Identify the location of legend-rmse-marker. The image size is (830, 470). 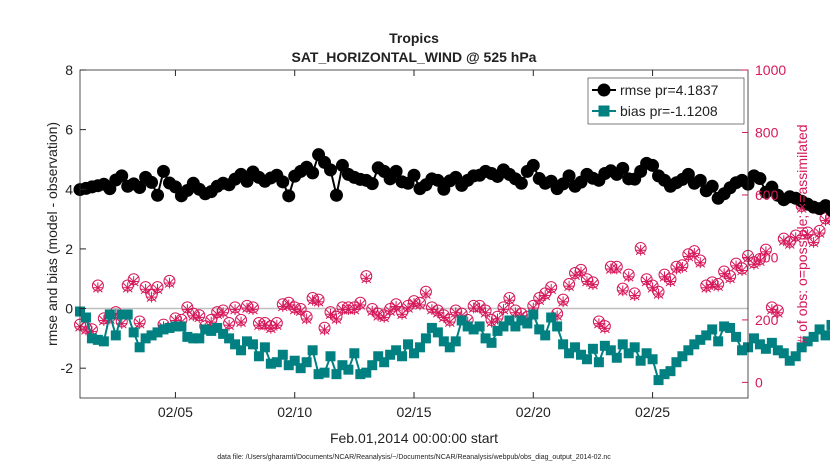
(604, 90).